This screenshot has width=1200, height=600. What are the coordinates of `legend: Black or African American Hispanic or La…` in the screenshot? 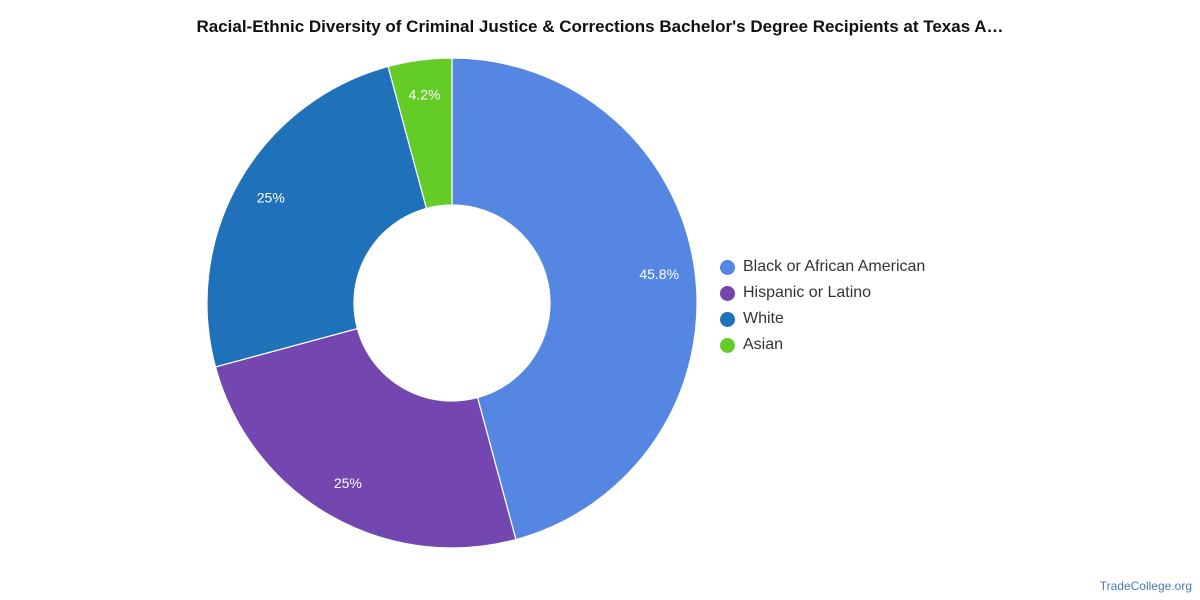 It's located at (822, 306).